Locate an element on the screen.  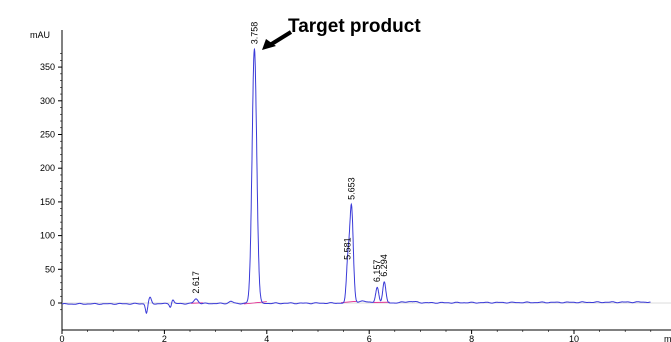
x-tick-label: 10 is located at coordinates (574, 338).